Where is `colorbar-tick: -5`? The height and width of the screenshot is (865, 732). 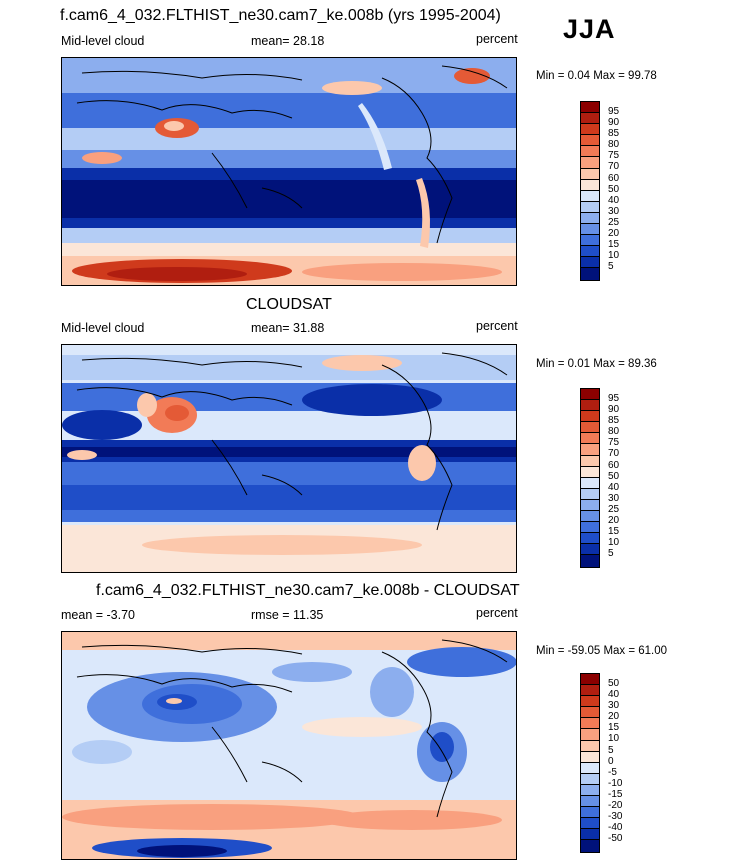
colorbar-tick: -5 is located at coordinates (612, 772).